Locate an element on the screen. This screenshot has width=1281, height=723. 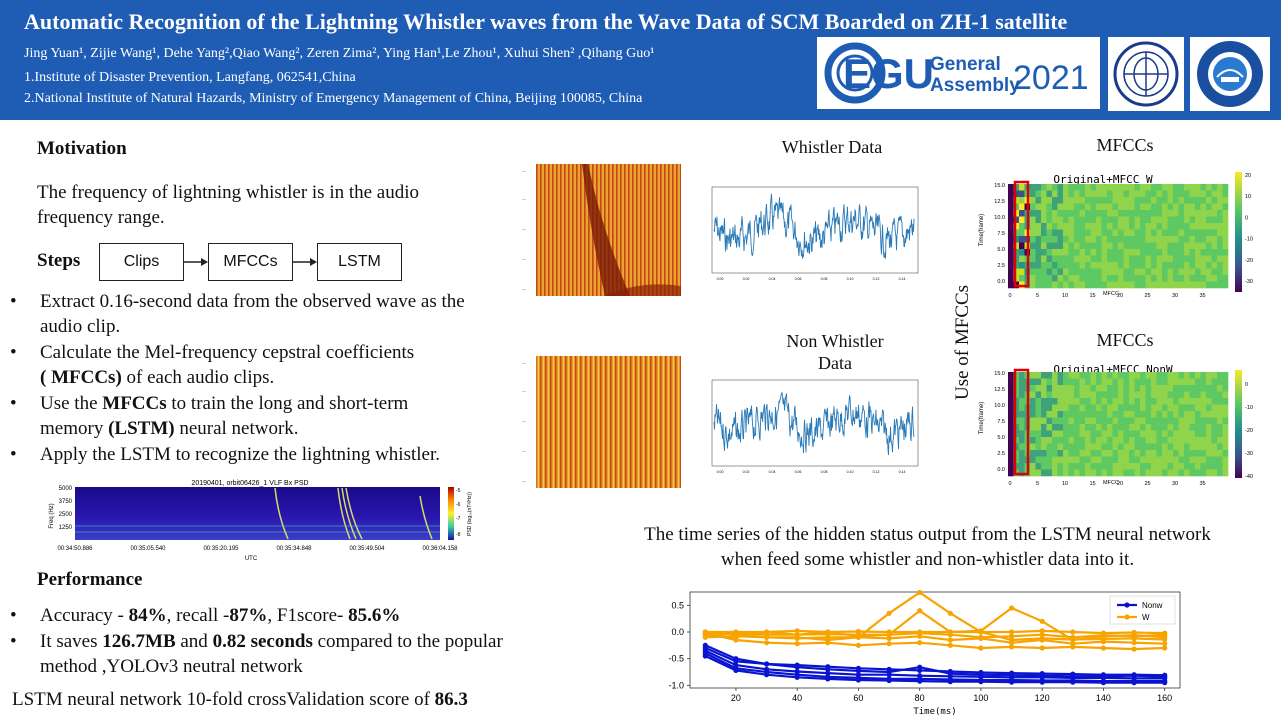
heatmap-ylabel: Time(frame) is located at coordinates (982, 230).